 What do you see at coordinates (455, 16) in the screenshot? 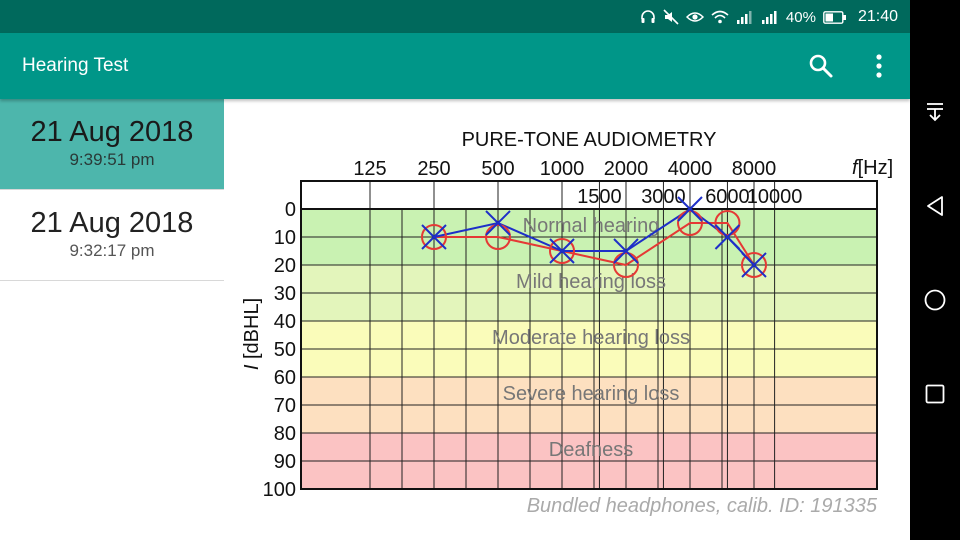
I see `status-bar: 40% 21:40` at bounding box center [455, 16].